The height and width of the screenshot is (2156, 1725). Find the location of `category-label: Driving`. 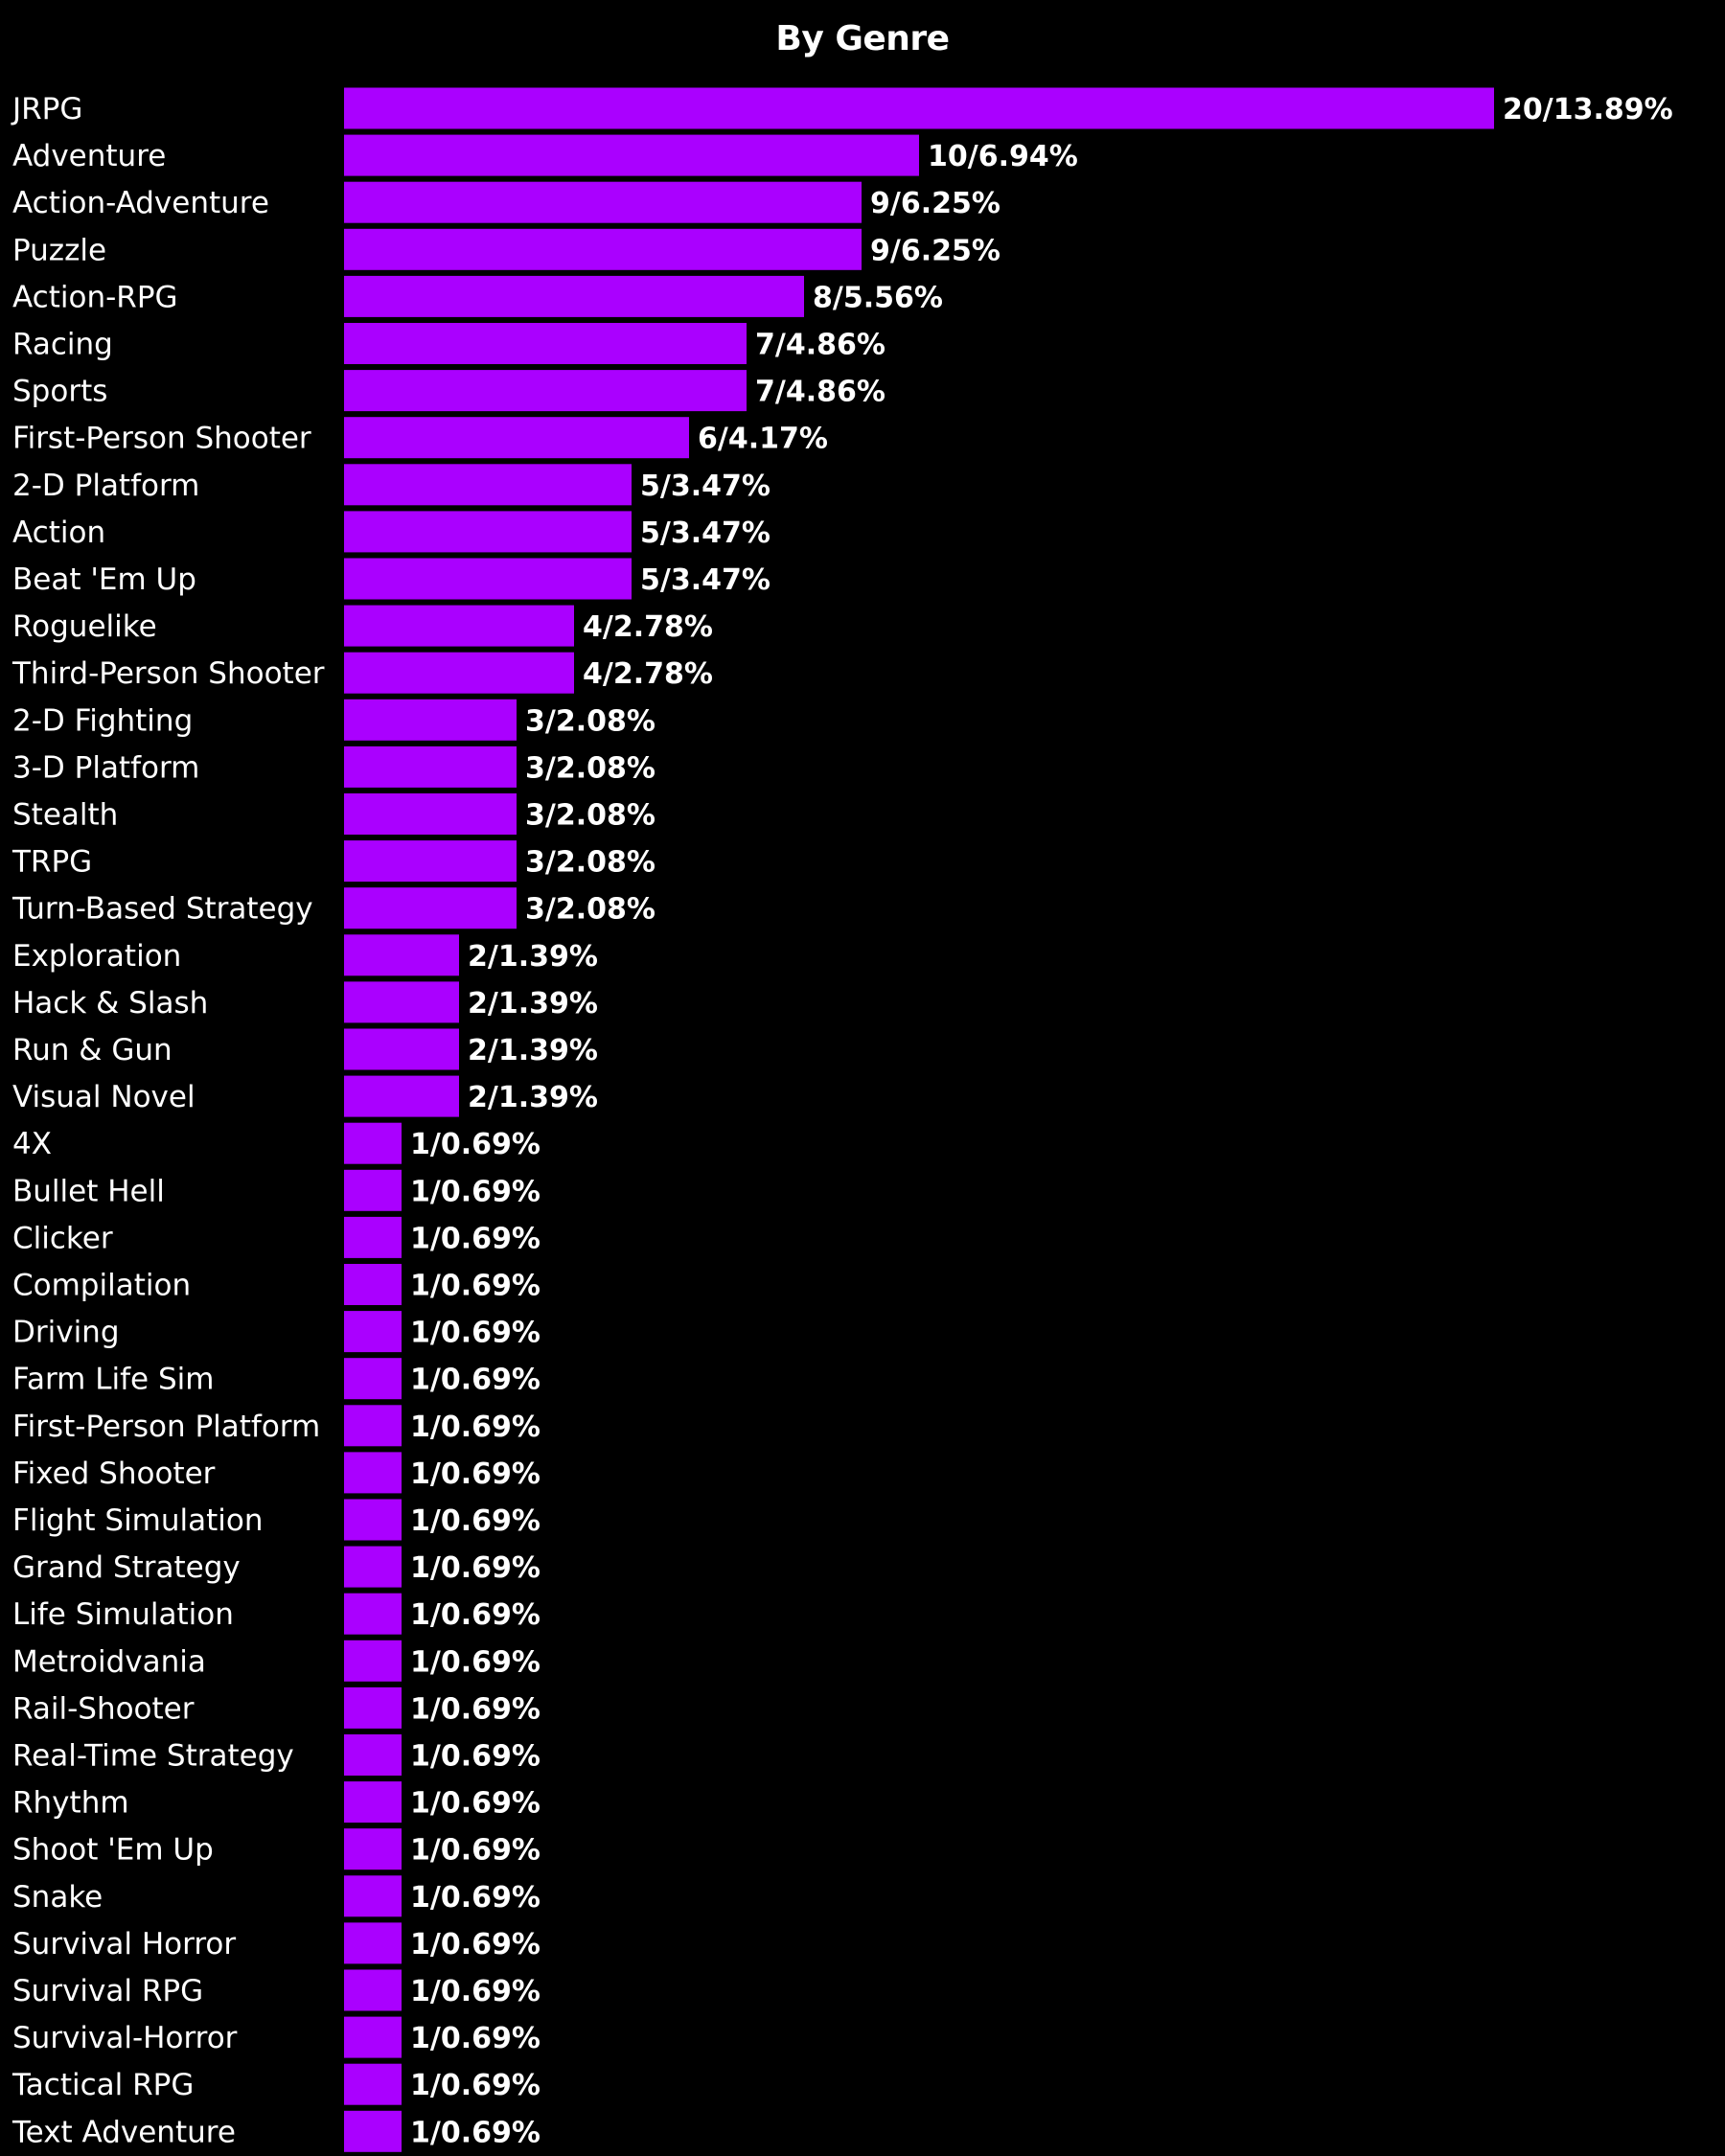

category-label: Driving is located at coordinates (66, 1333).